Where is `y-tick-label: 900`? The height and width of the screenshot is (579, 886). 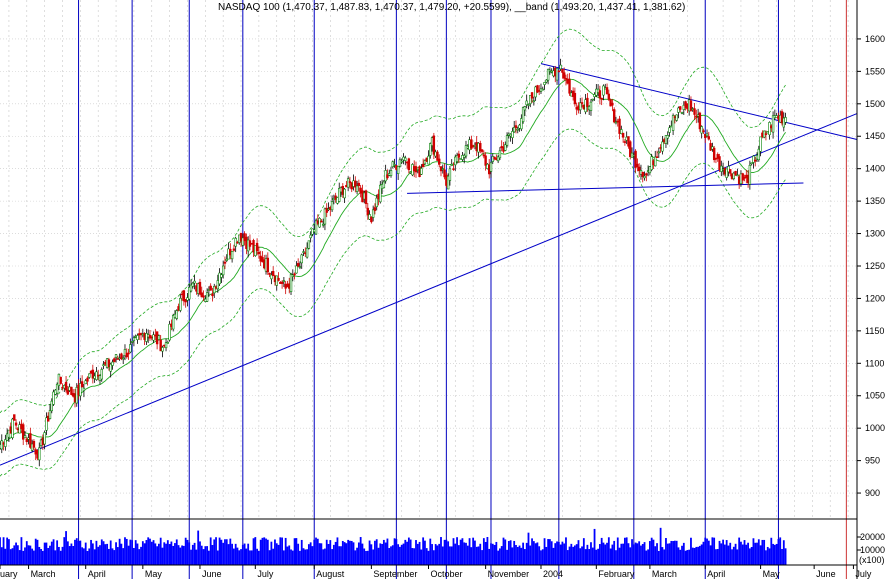
y-tick-label: 900 is located at coordinates (872, 493).